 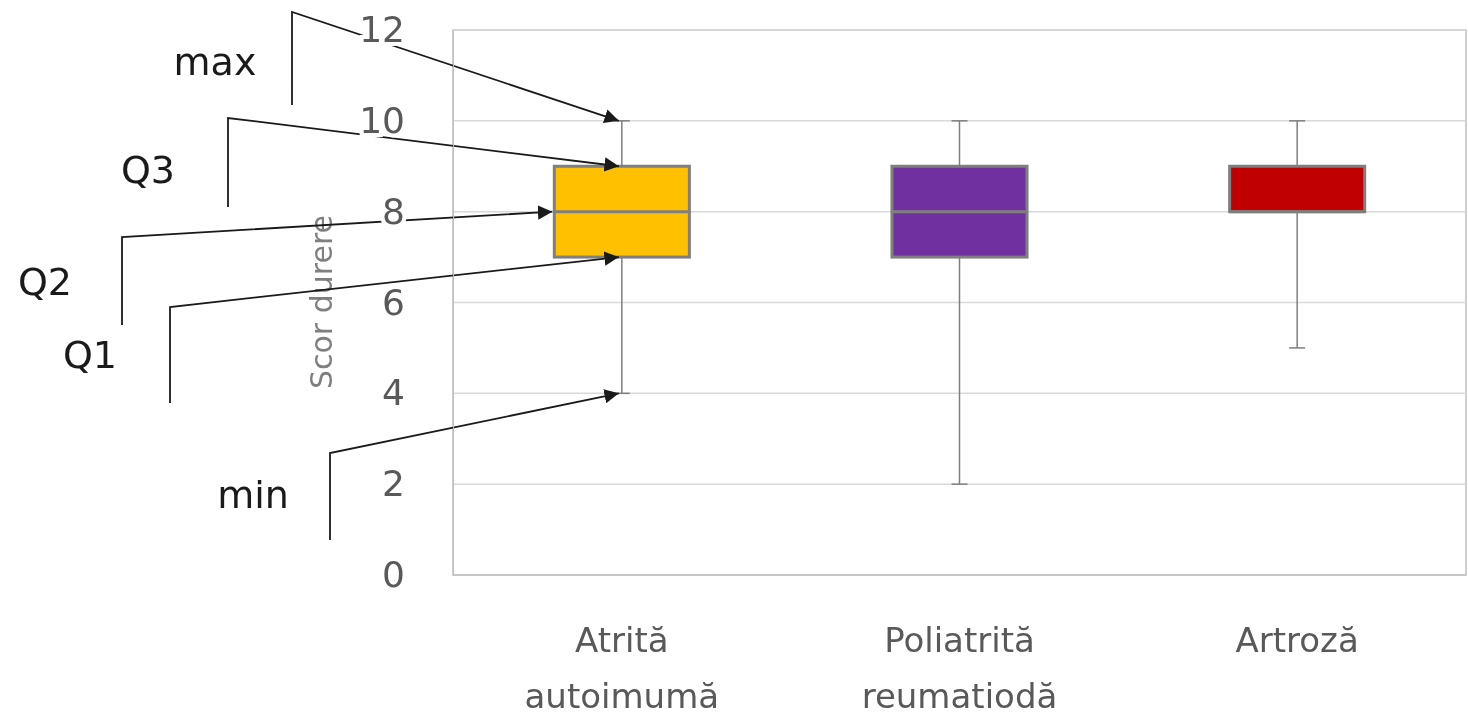 What do you see at coordinates (382, 30) in the screenshot?
I see `y-tick-label: 12` at bounding box center [382, 30].